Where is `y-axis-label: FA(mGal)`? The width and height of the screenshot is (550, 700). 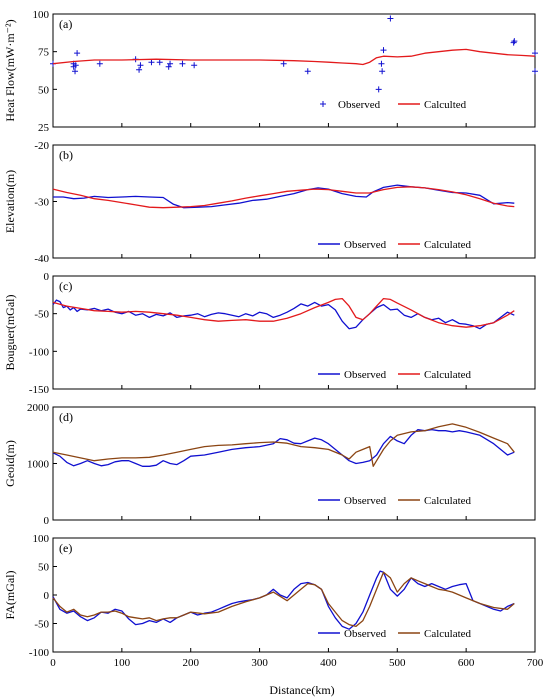 y-axis-label: FA(mGal) is located at coordinates (10, 594).